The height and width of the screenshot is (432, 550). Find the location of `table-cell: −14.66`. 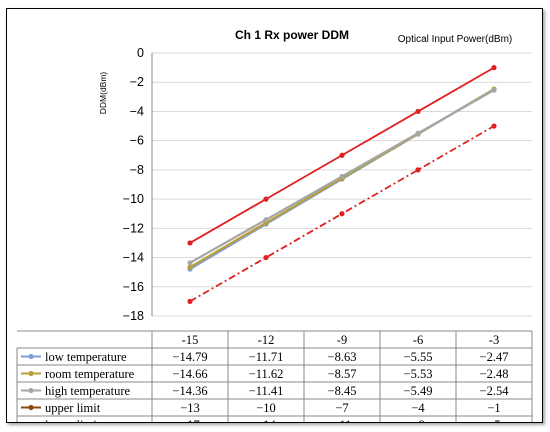

table-cell: −14.66 is located at coordinates (189, 374).